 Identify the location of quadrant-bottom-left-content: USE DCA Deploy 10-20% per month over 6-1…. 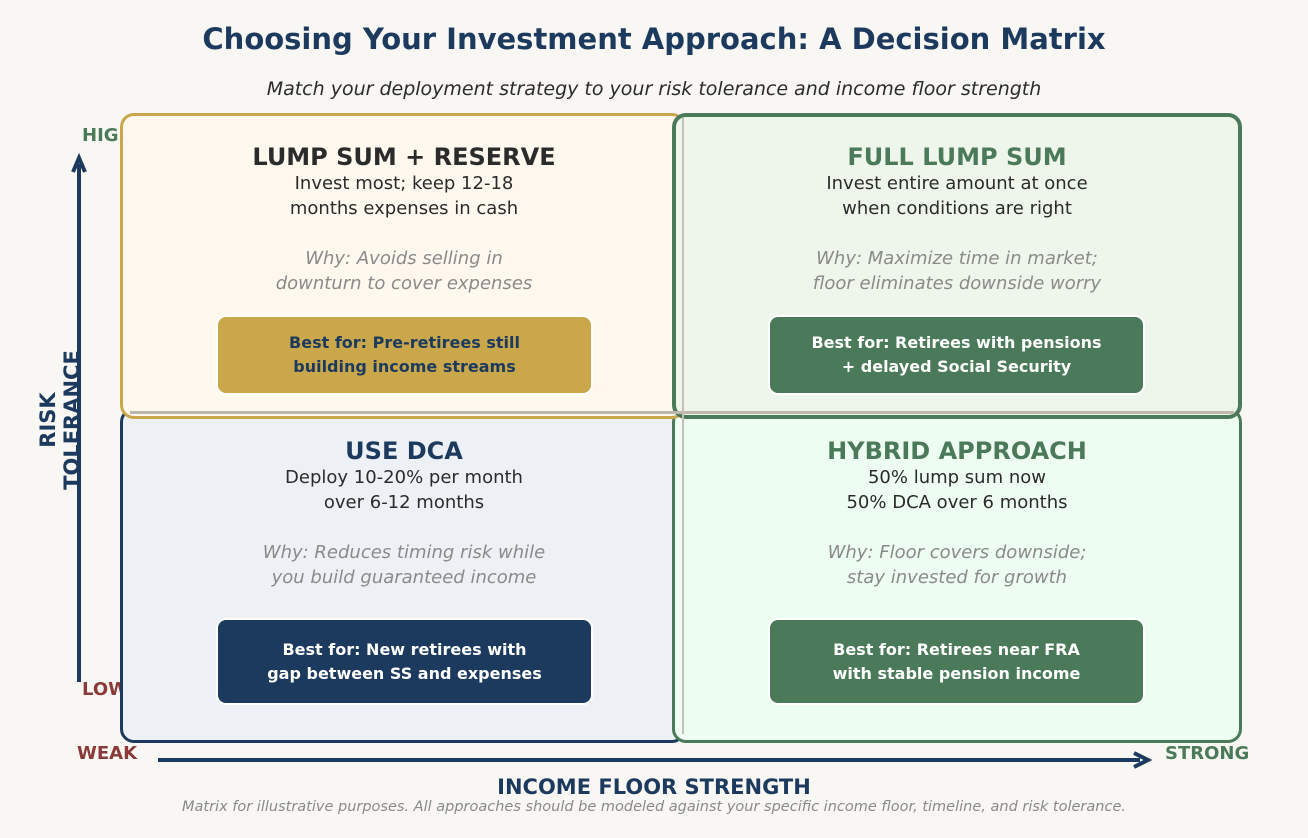
(404, 513).